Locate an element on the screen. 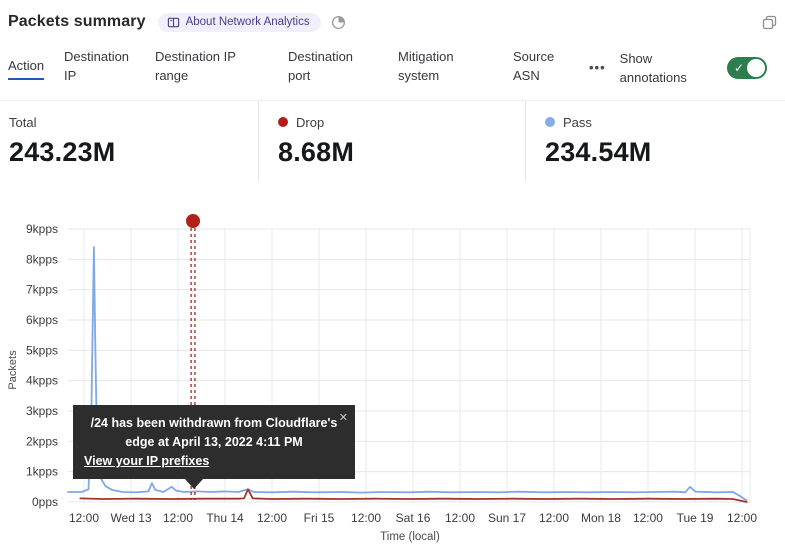 The height and width of the screenshot is (555, 785). stat-cell-total: Total 243.23M is located at coordinates (129, 141).